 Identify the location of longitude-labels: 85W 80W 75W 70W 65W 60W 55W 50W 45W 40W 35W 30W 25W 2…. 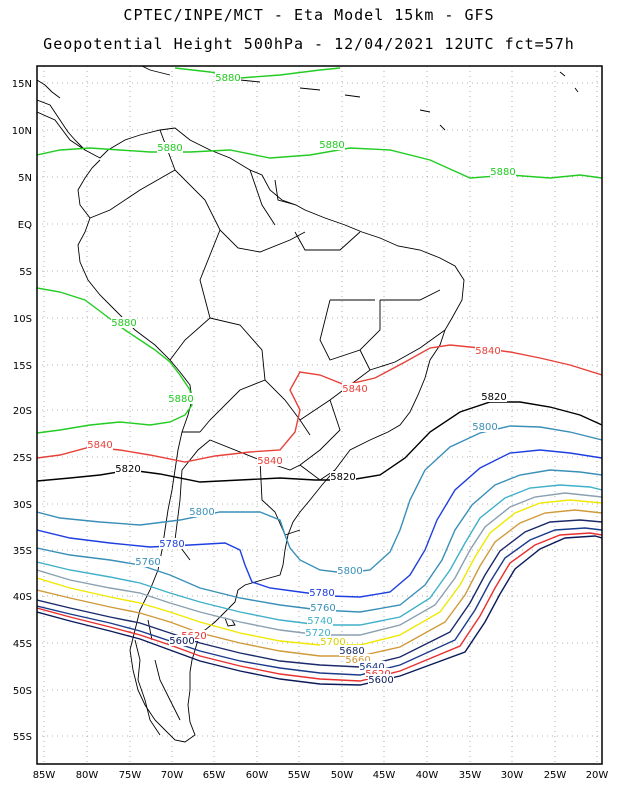
(321, 775).